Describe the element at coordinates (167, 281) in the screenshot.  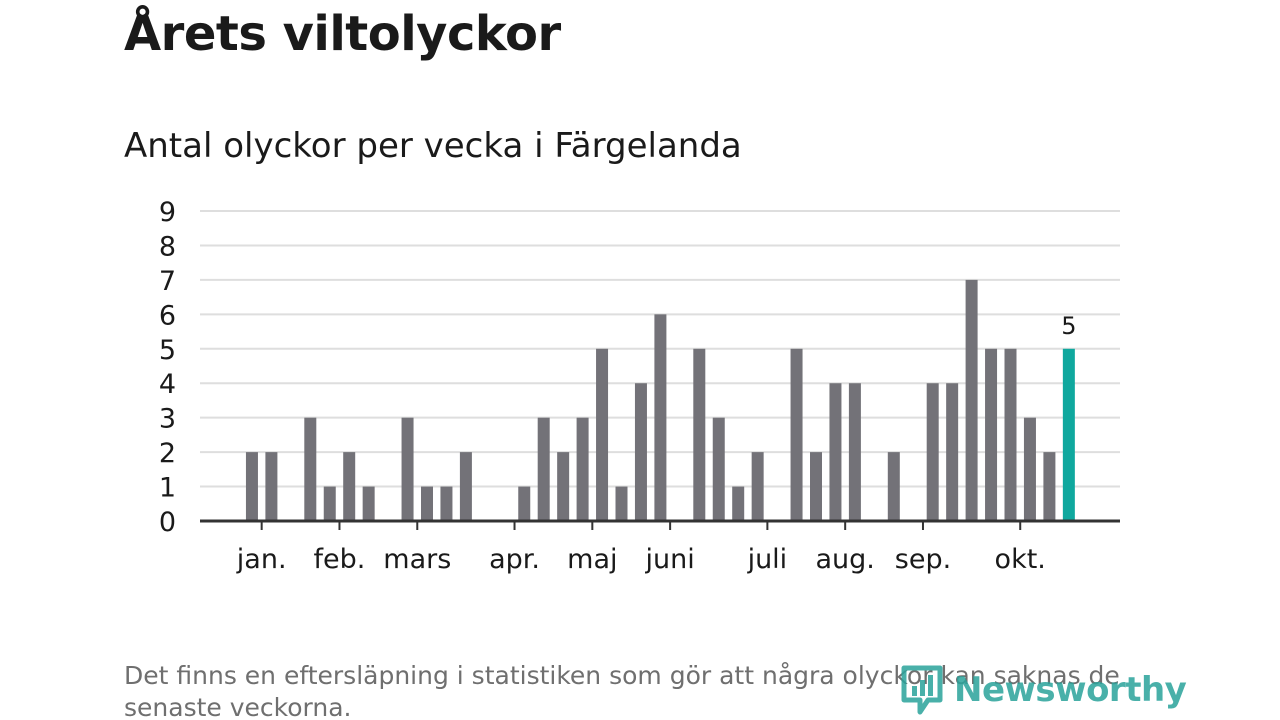
I see `y-tick-label: 7` at that location.